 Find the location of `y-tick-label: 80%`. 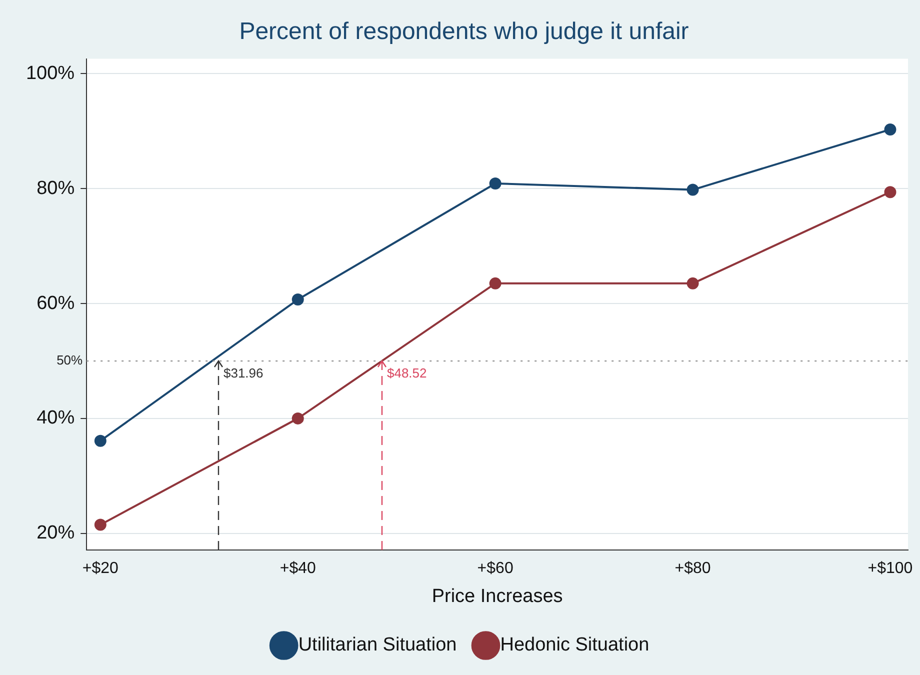

y-tick-label: 80% is located at coordinates (55, 188).